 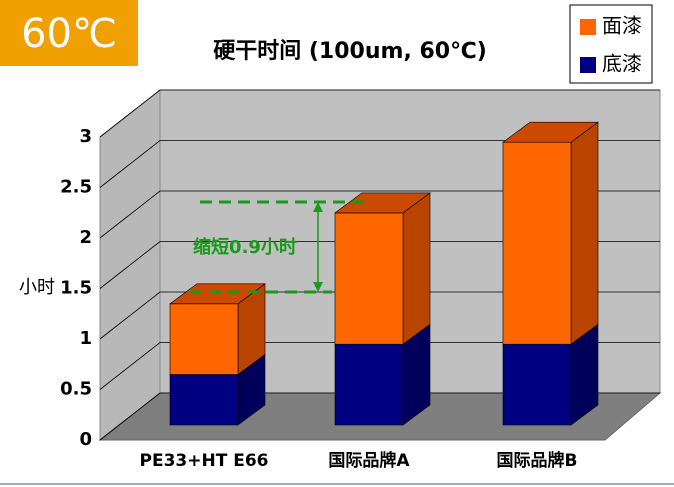 What do you see at coordinates (85, 439) in the screenshot?
I see `y-tick-label: 0` at bounding box center [85, 439].